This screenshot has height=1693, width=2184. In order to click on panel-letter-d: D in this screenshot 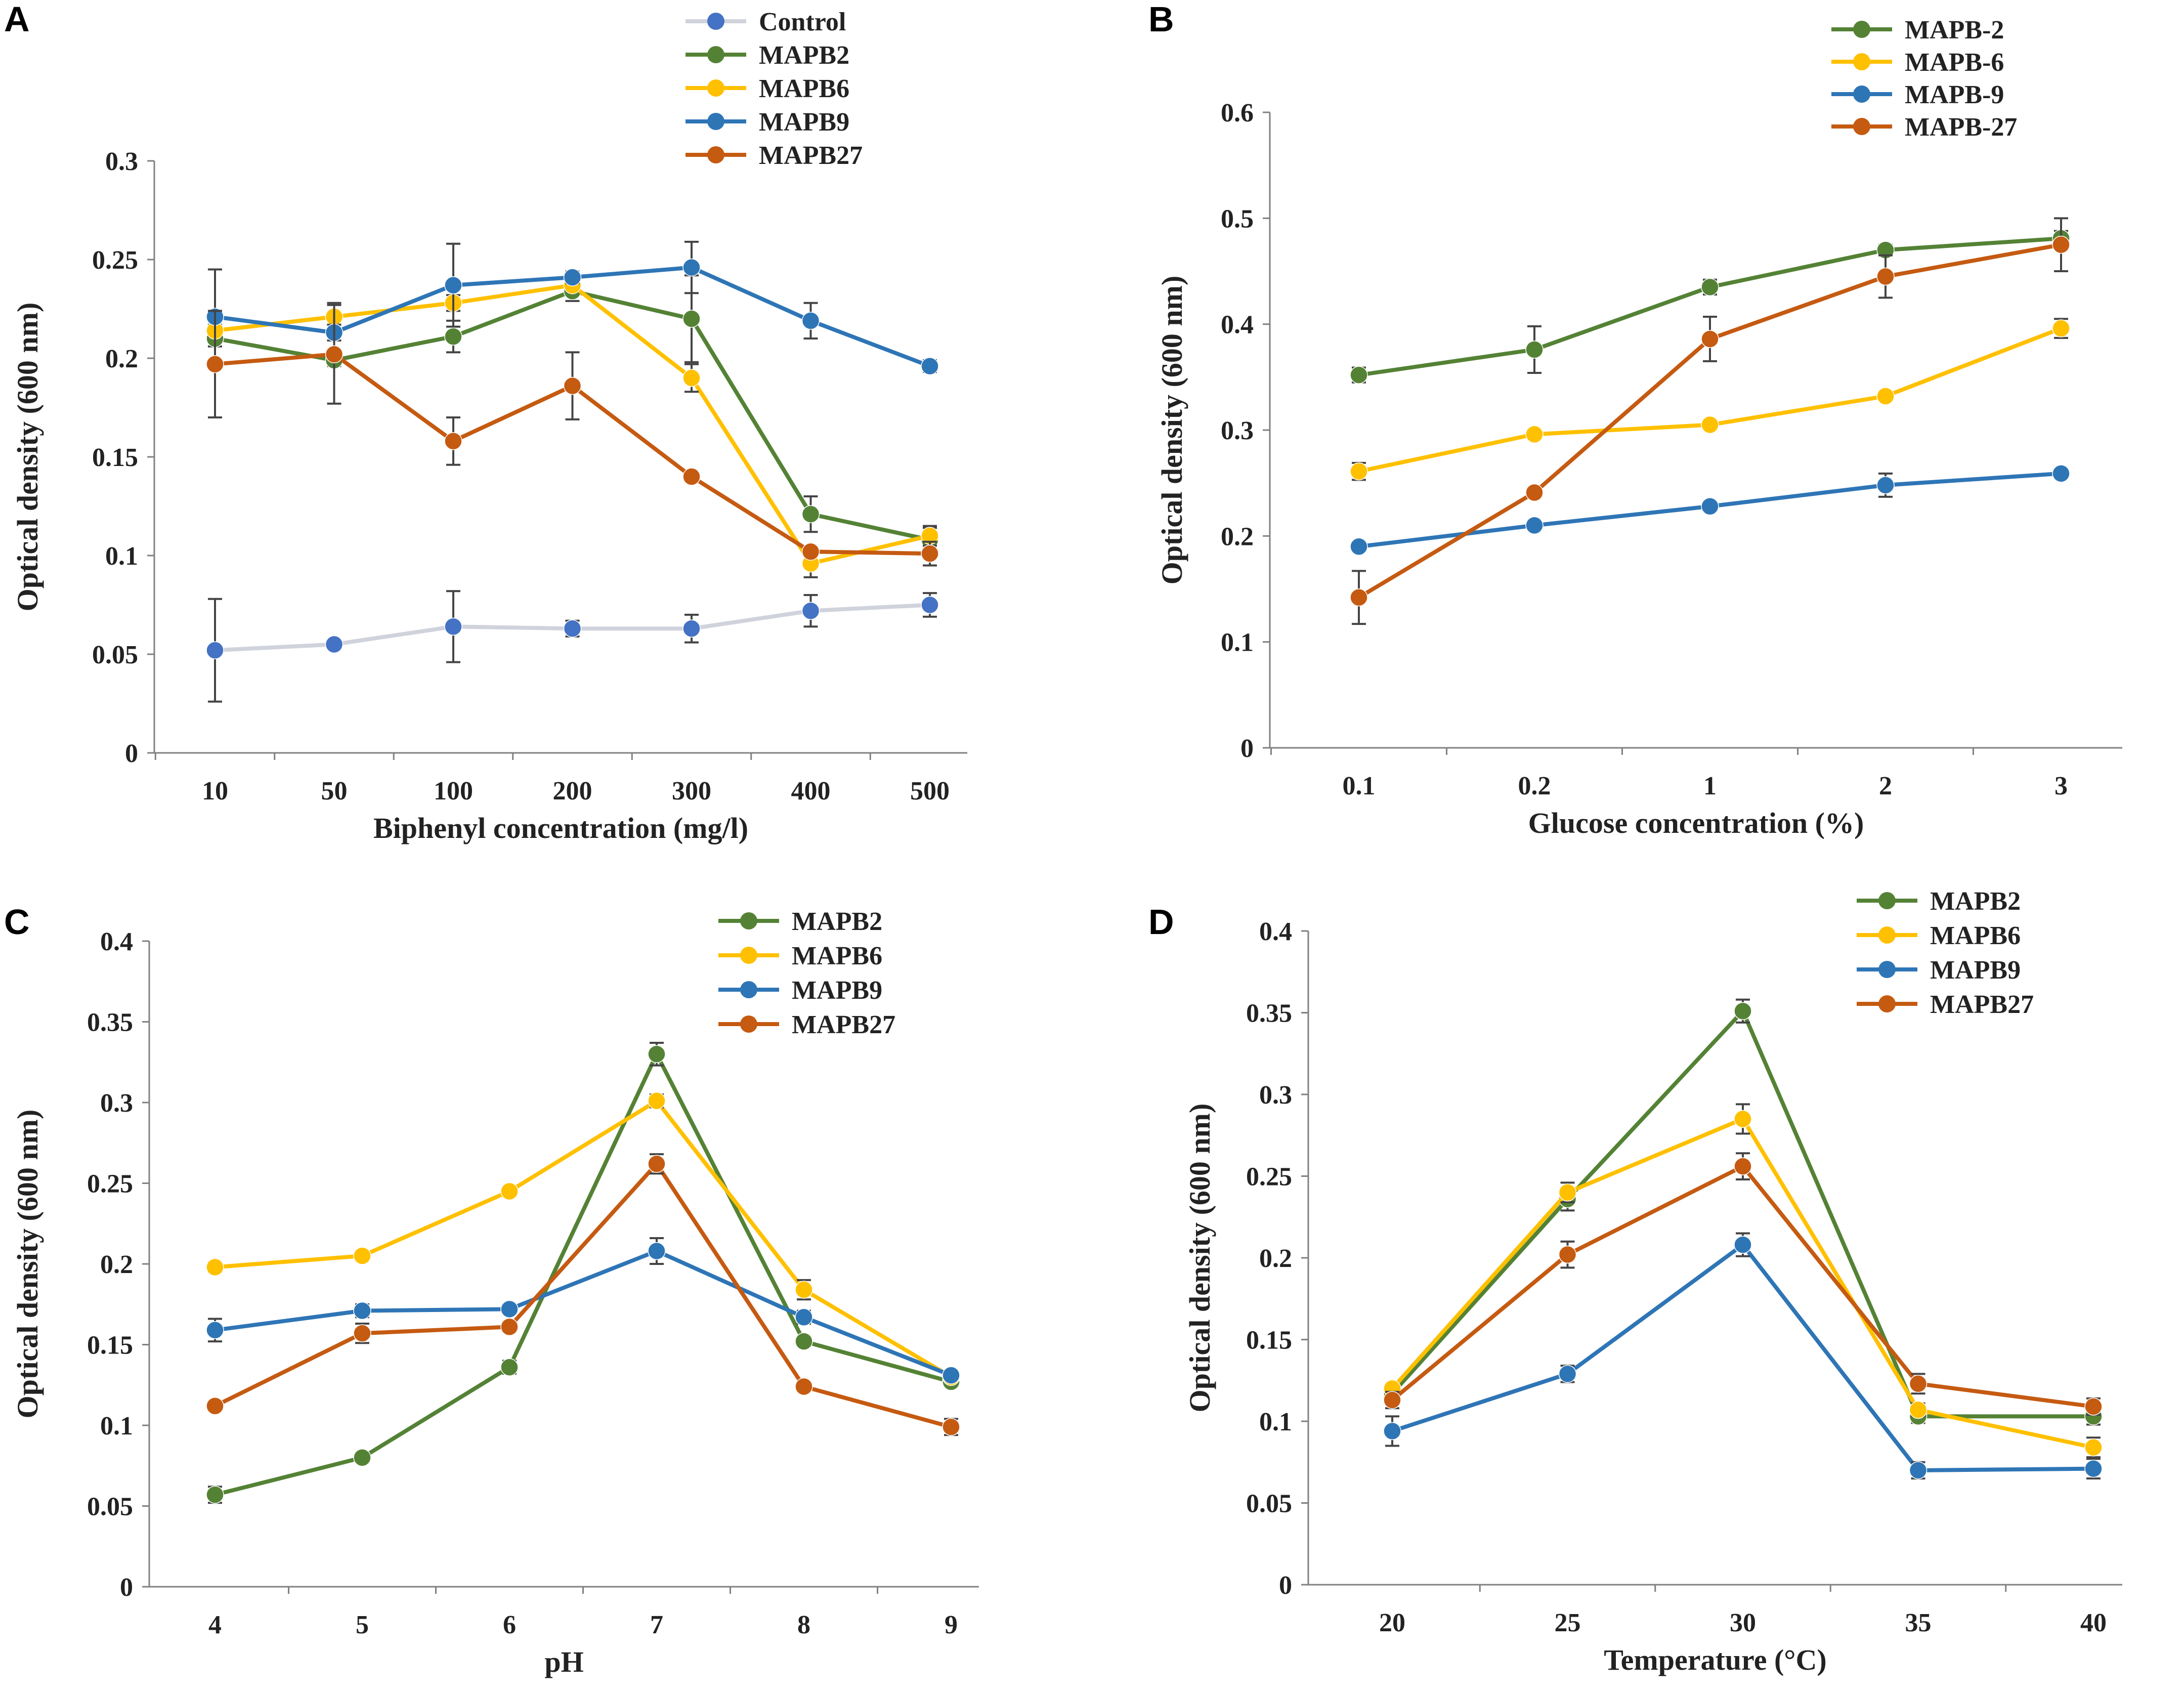, I will do `click(1161, 922)`.